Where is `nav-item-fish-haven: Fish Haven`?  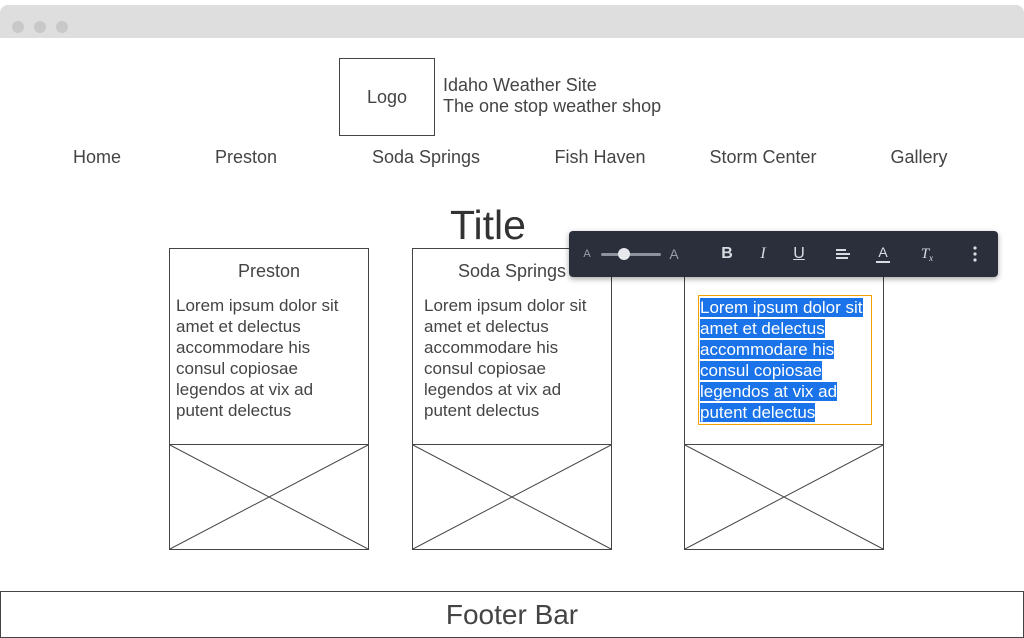 nav-item-fish-haven: Fish Haven is located at coordinates (600, 157).